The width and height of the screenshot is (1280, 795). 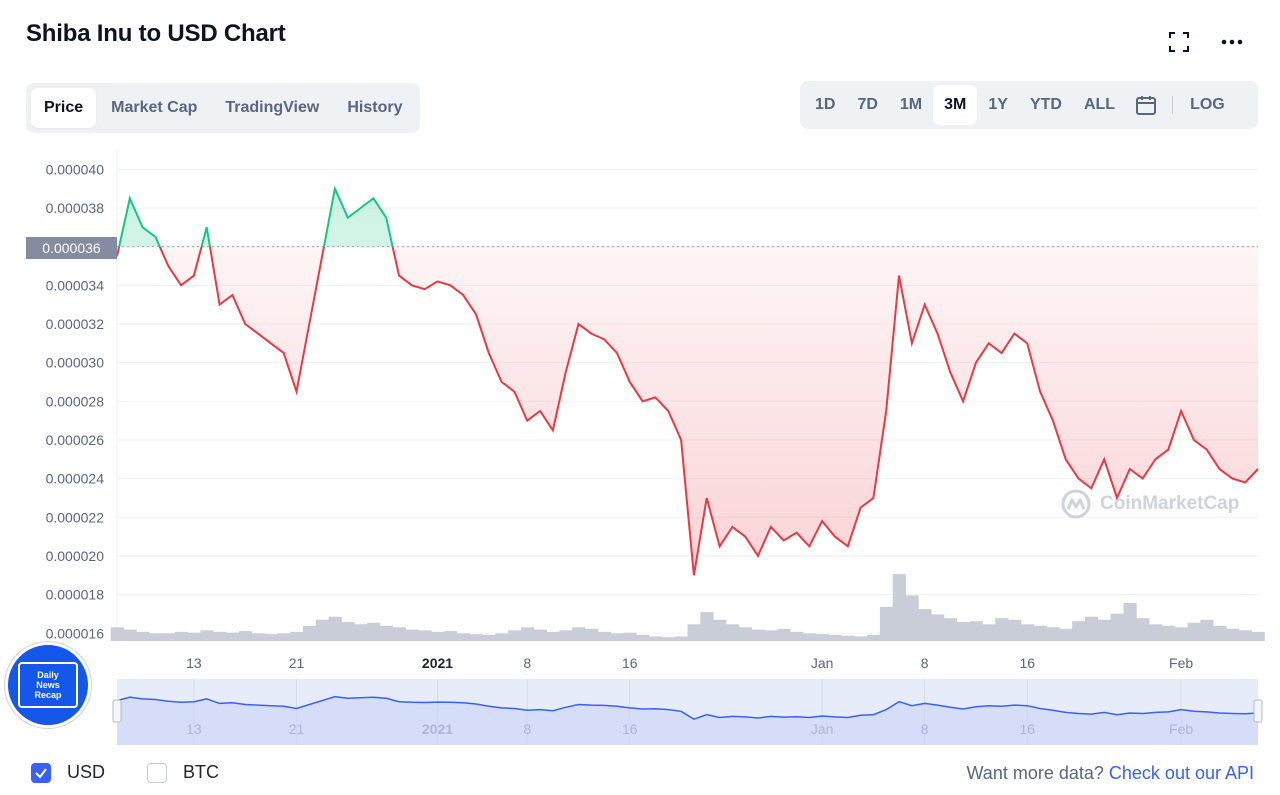 I want to click on watermark-text: CoinMarketCap, so click(x=1170, y=503).